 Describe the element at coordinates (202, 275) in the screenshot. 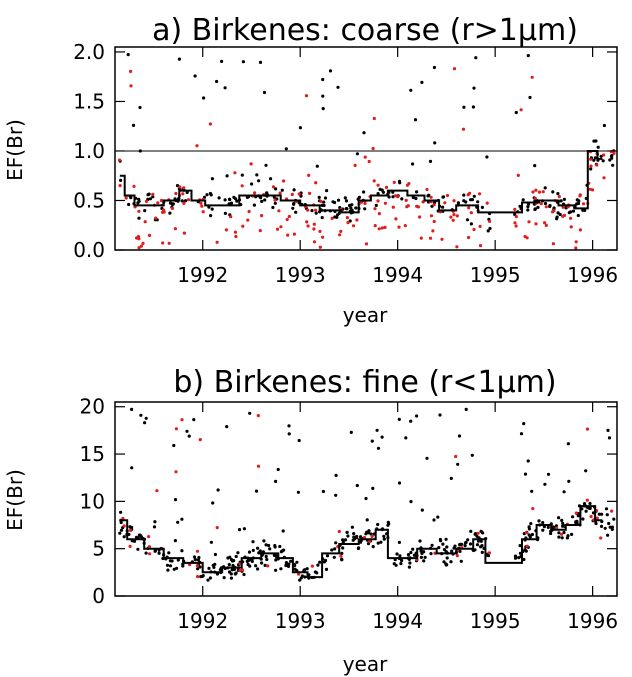

I see `panel-a-xtick-label: 1992` at that location.